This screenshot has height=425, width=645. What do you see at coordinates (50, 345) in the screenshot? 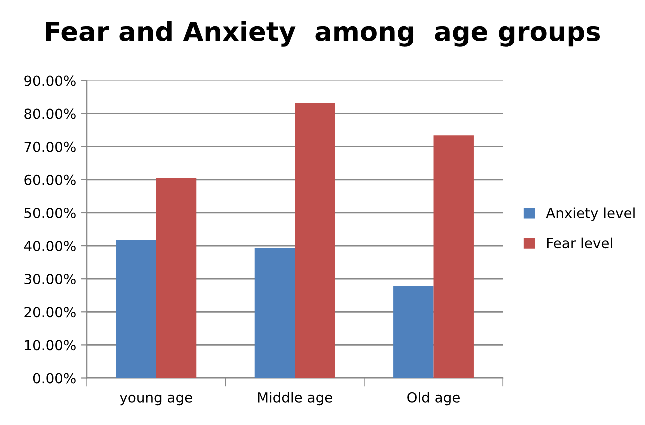
I see `y-tick-label: 10.00%` at bounding box center [50, 345].